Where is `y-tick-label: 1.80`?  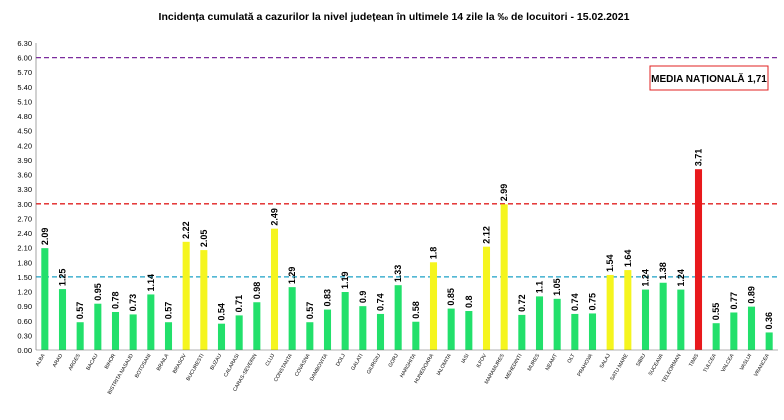 y-tick-label: 1.80 is located at coordinates (24, 262).